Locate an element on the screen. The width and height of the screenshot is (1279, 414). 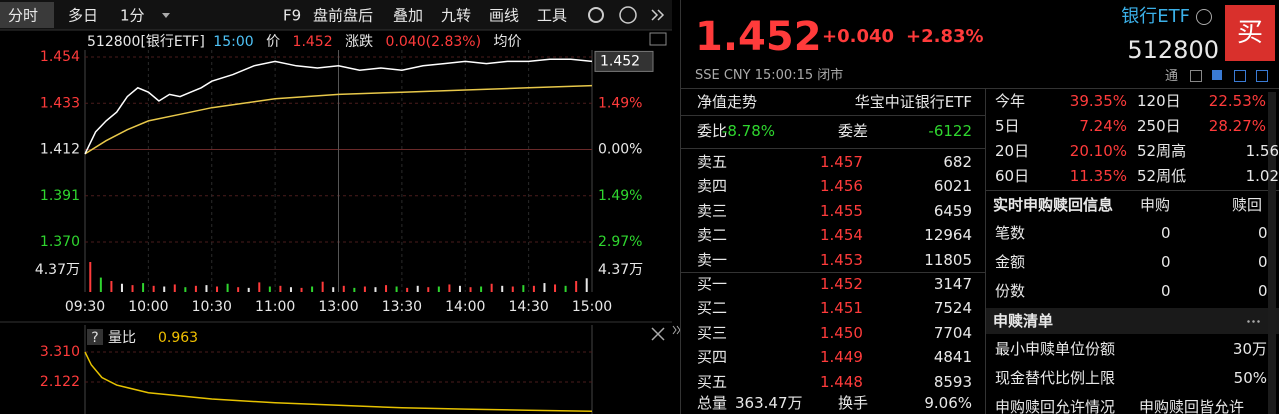
dropdown-icon is located at coordinates (166, 15).